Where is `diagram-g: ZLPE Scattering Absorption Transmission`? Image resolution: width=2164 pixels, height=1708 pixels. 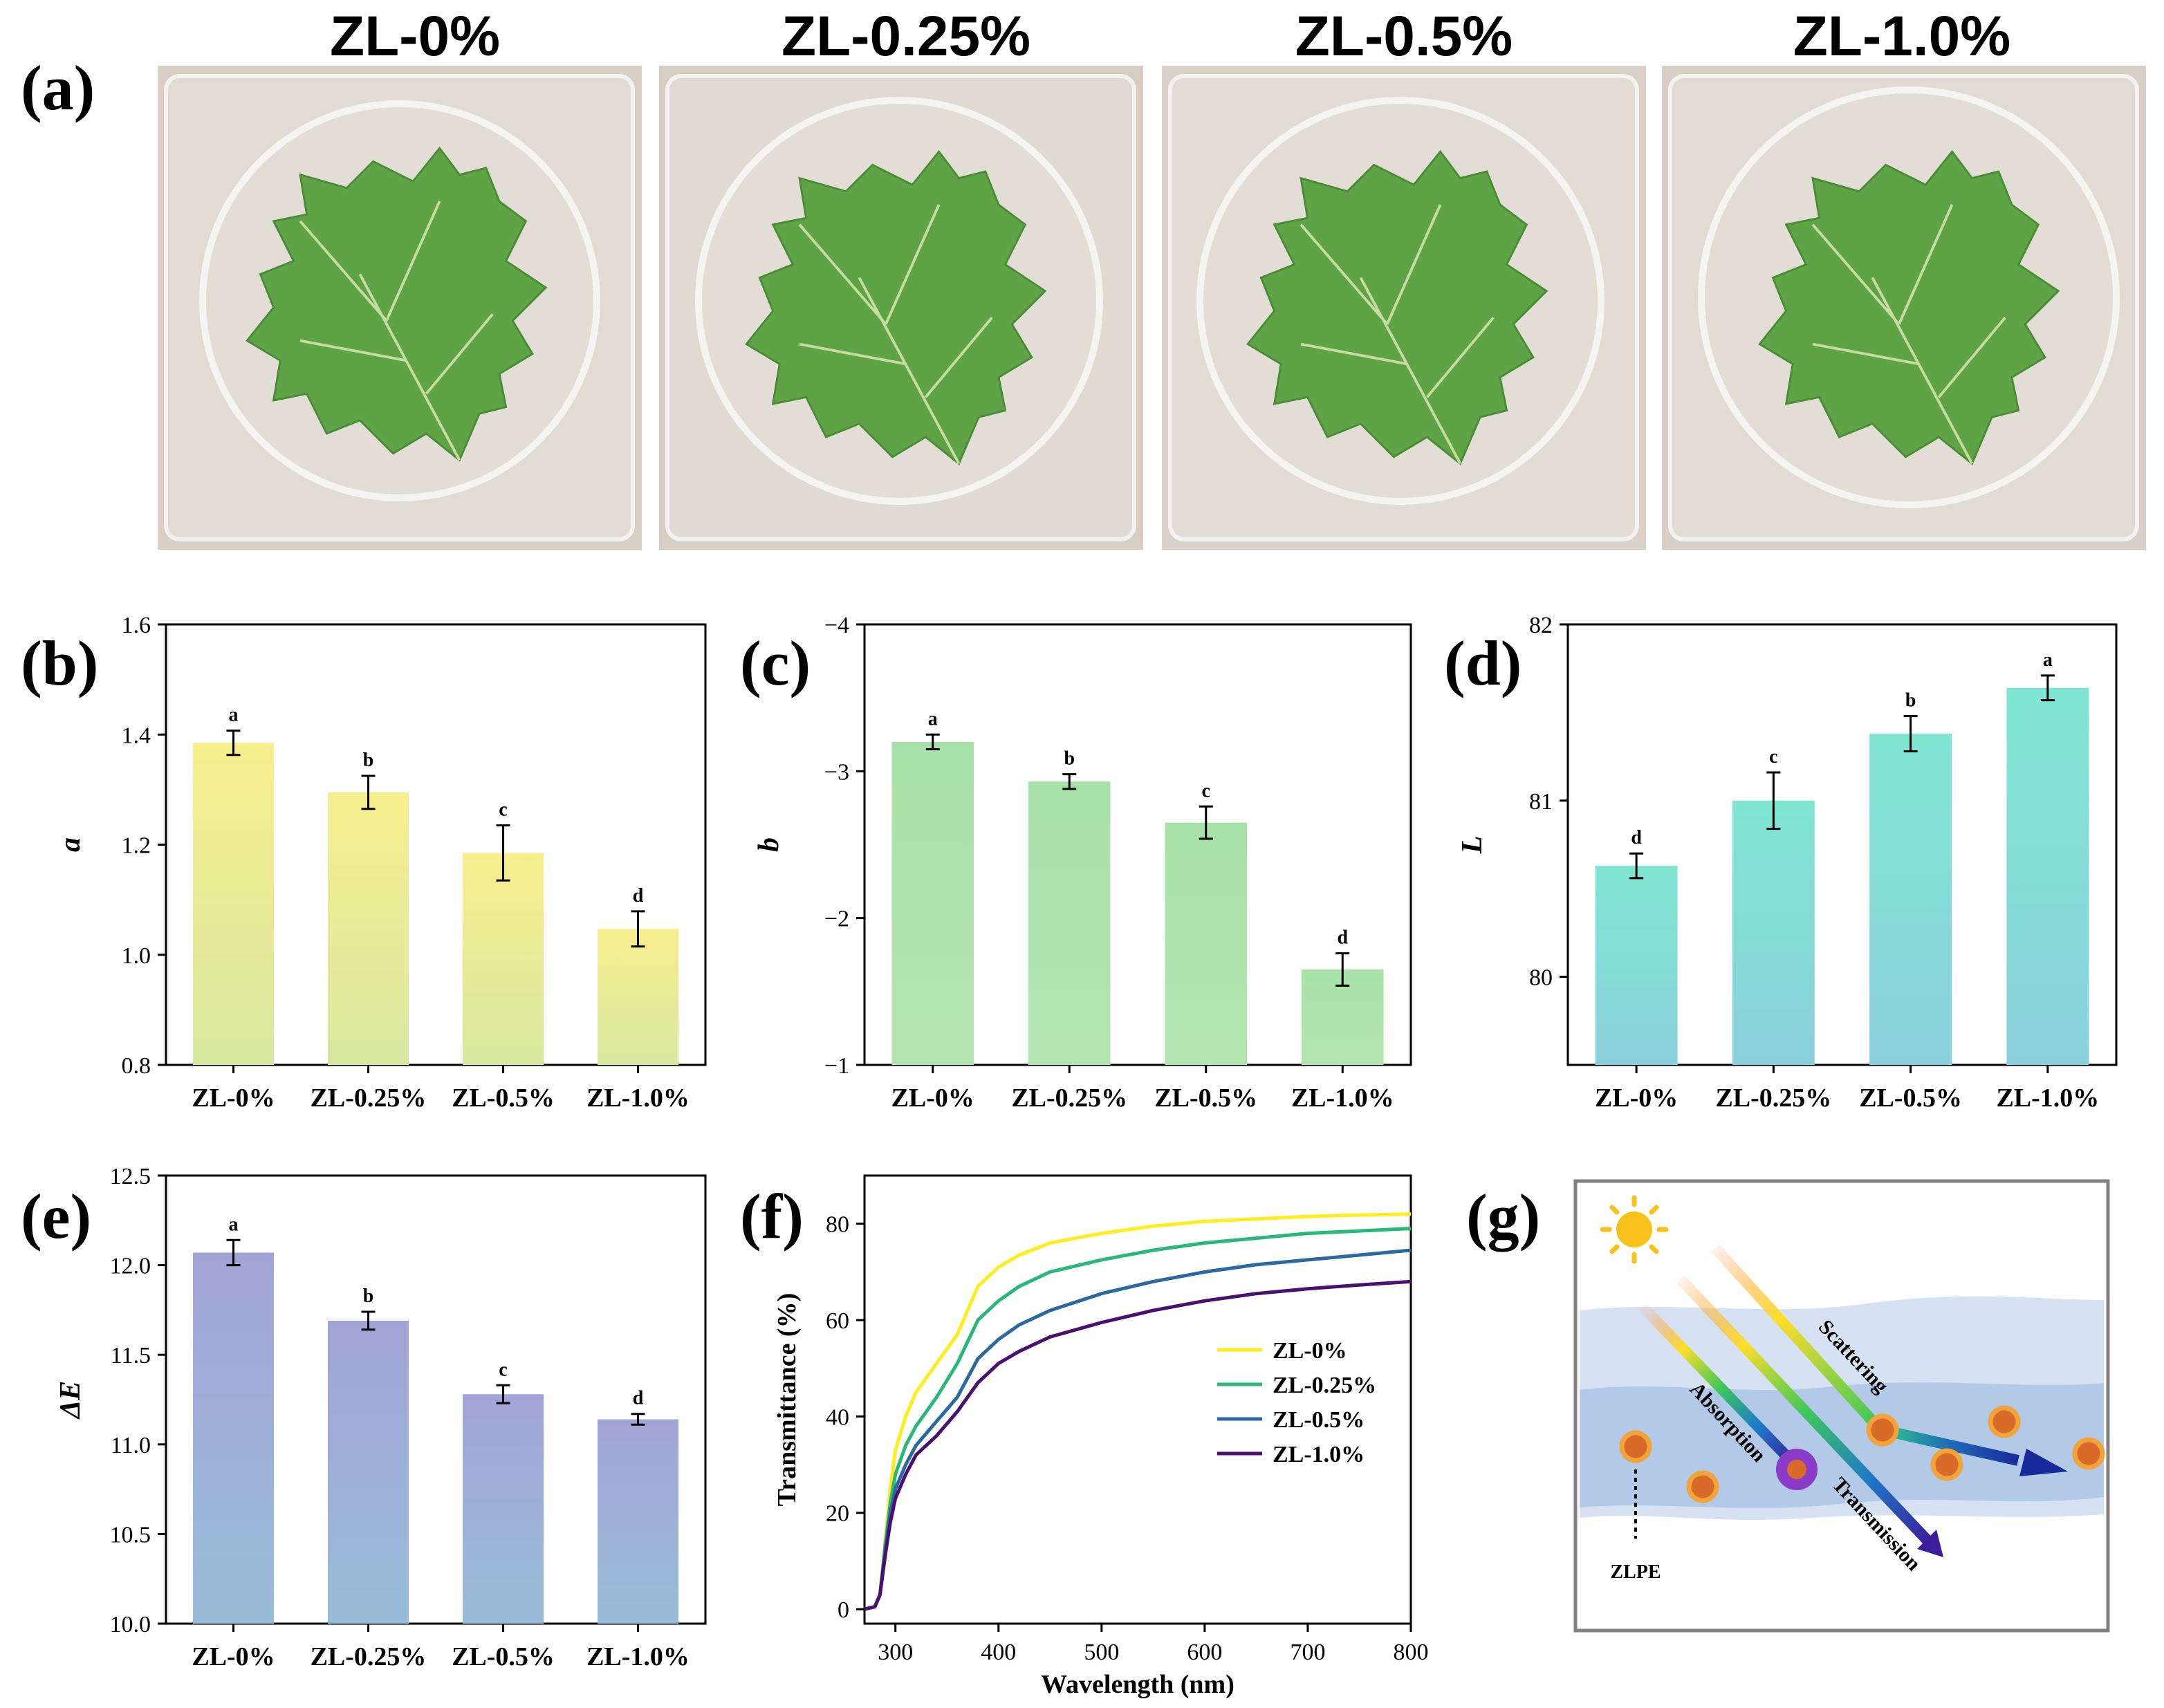 diagram-g: ZLPE Scattering Absorption Transmission is located at coordinates (1842, 1406).